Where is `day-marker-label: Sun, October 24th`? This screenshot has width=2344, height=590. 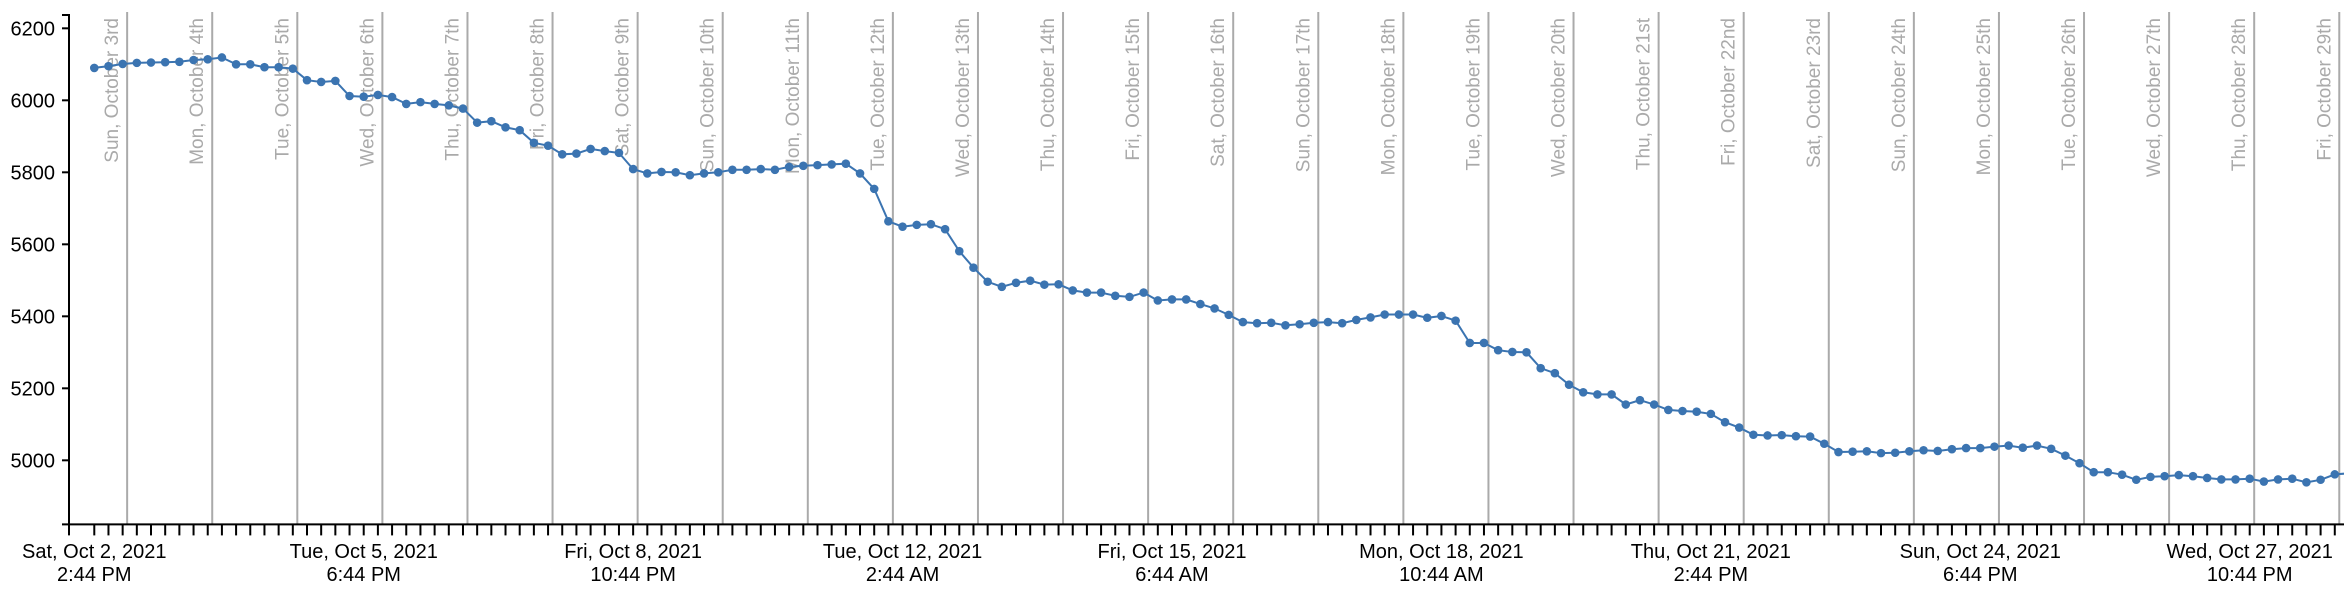 day-marker-label: Sun, October 24th is located at coordinates (1899, 95).